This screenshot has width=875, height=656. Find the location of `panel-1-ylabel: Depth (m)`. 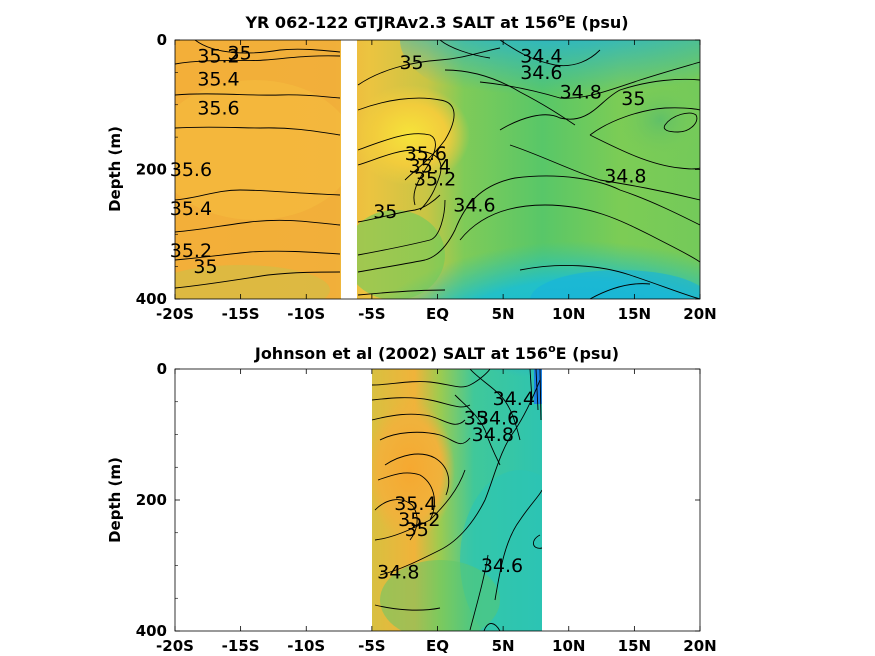

panel-1-ylabel: Depth (m) is located at coordinates (115, 169).